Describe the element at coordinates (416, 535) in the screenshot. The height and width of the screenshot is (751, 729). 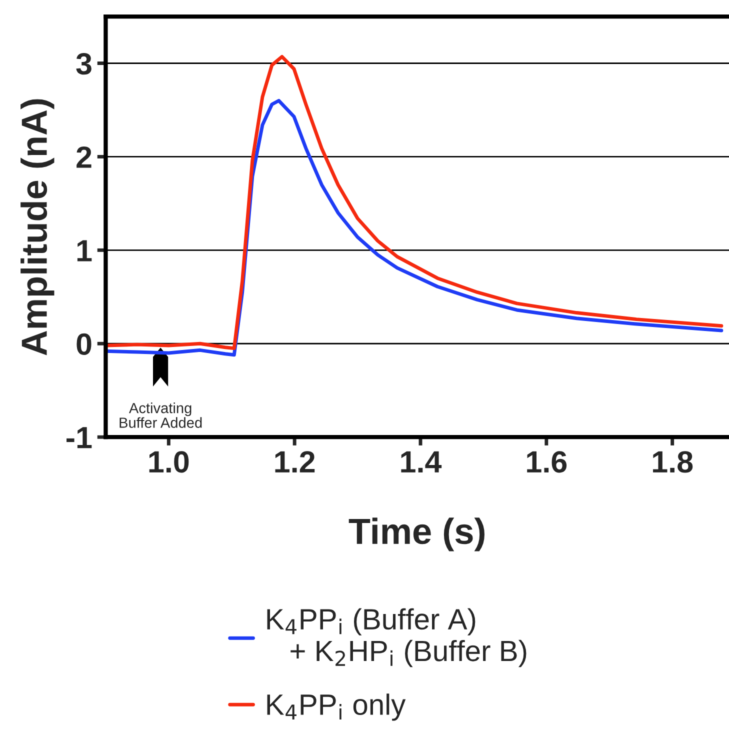
I see `x-axis-title: Time (s)` at that location.